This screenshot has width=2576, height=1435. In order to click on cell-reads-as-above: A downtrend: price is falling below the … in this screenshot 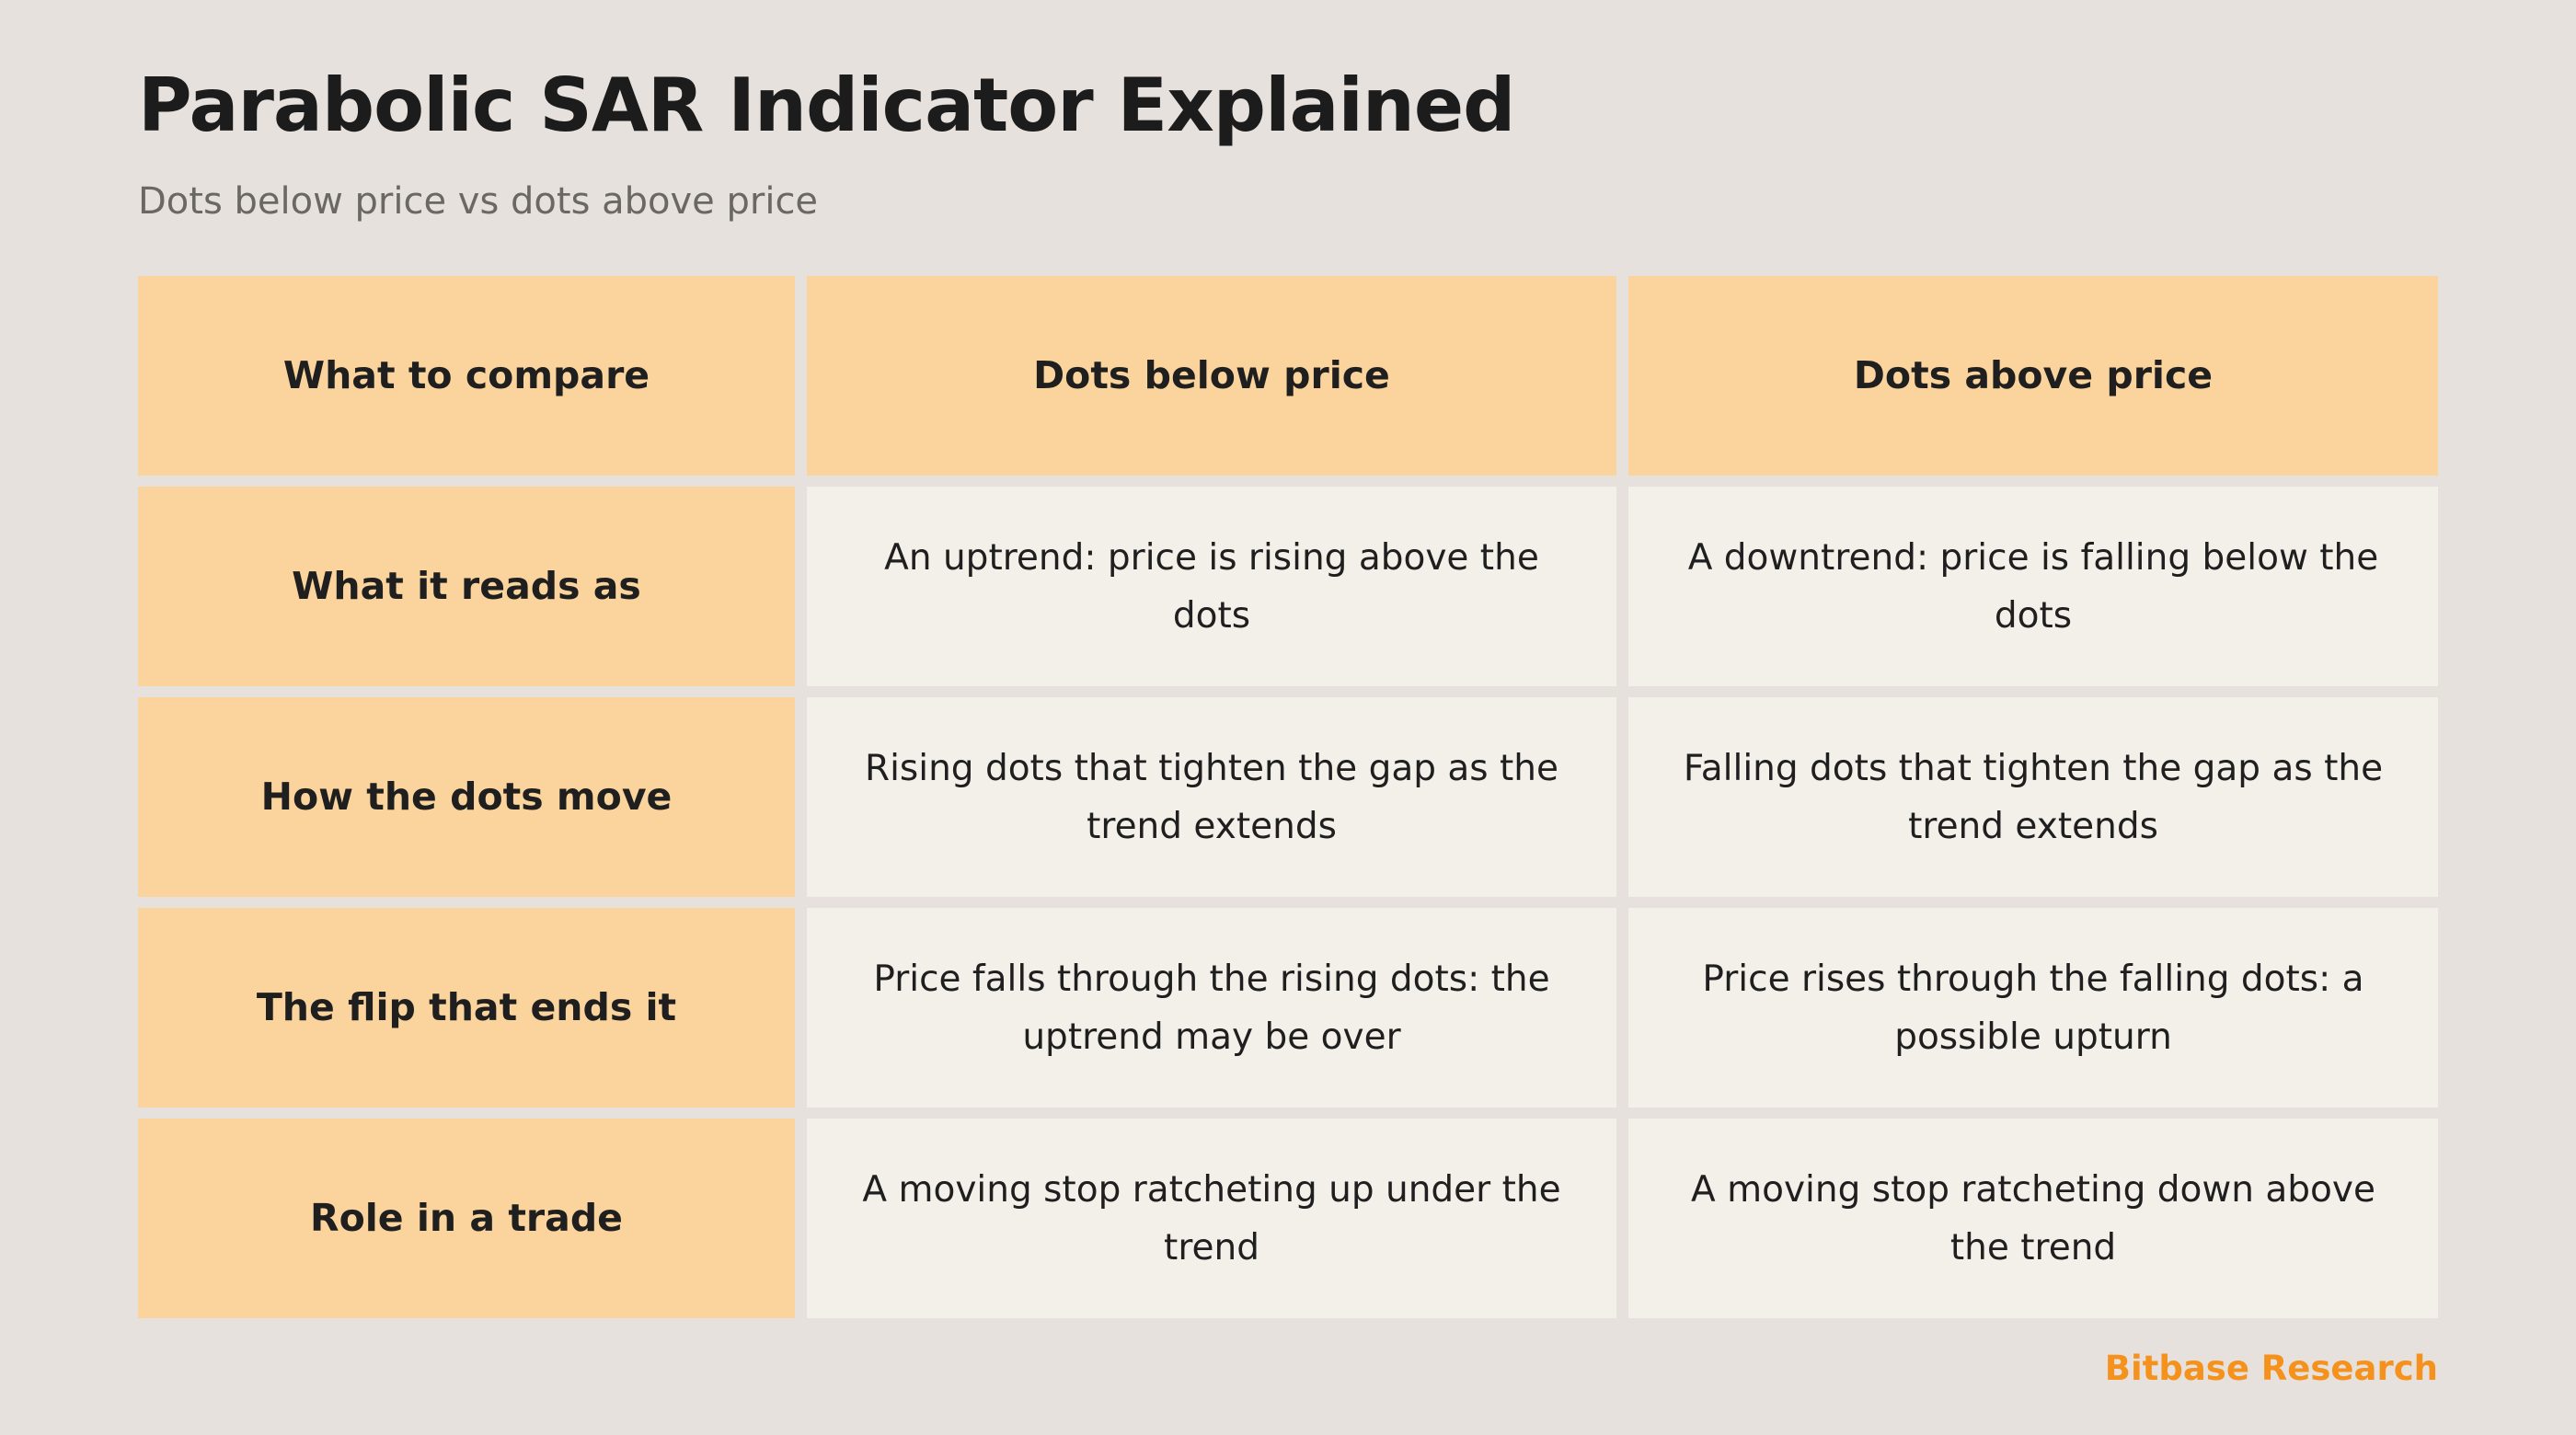, I will do `click(2033, 586)`.